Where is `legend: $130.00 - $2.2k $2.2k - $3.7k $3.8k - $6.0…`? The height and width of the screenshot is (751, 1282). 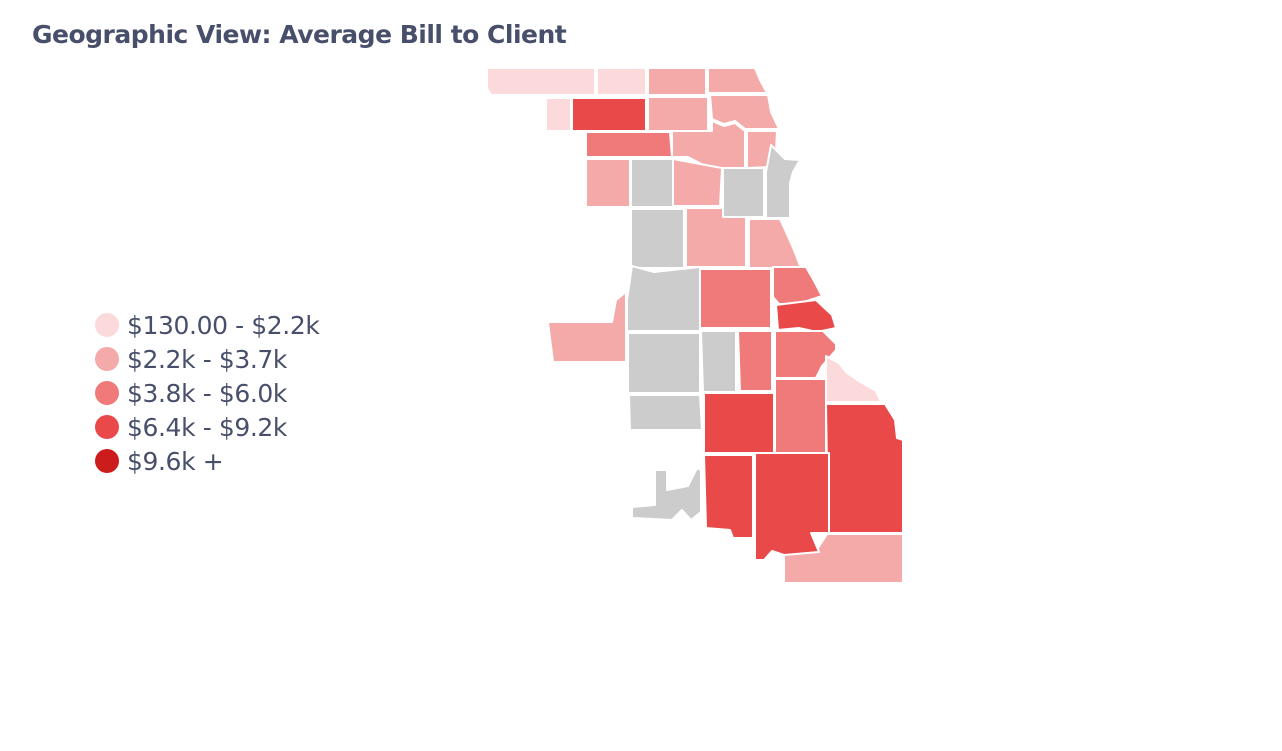 legend: $130.00 - $2.2k $2.2k - $3.7k $3.8k - $6.0… is located at coordinates (207, 393).